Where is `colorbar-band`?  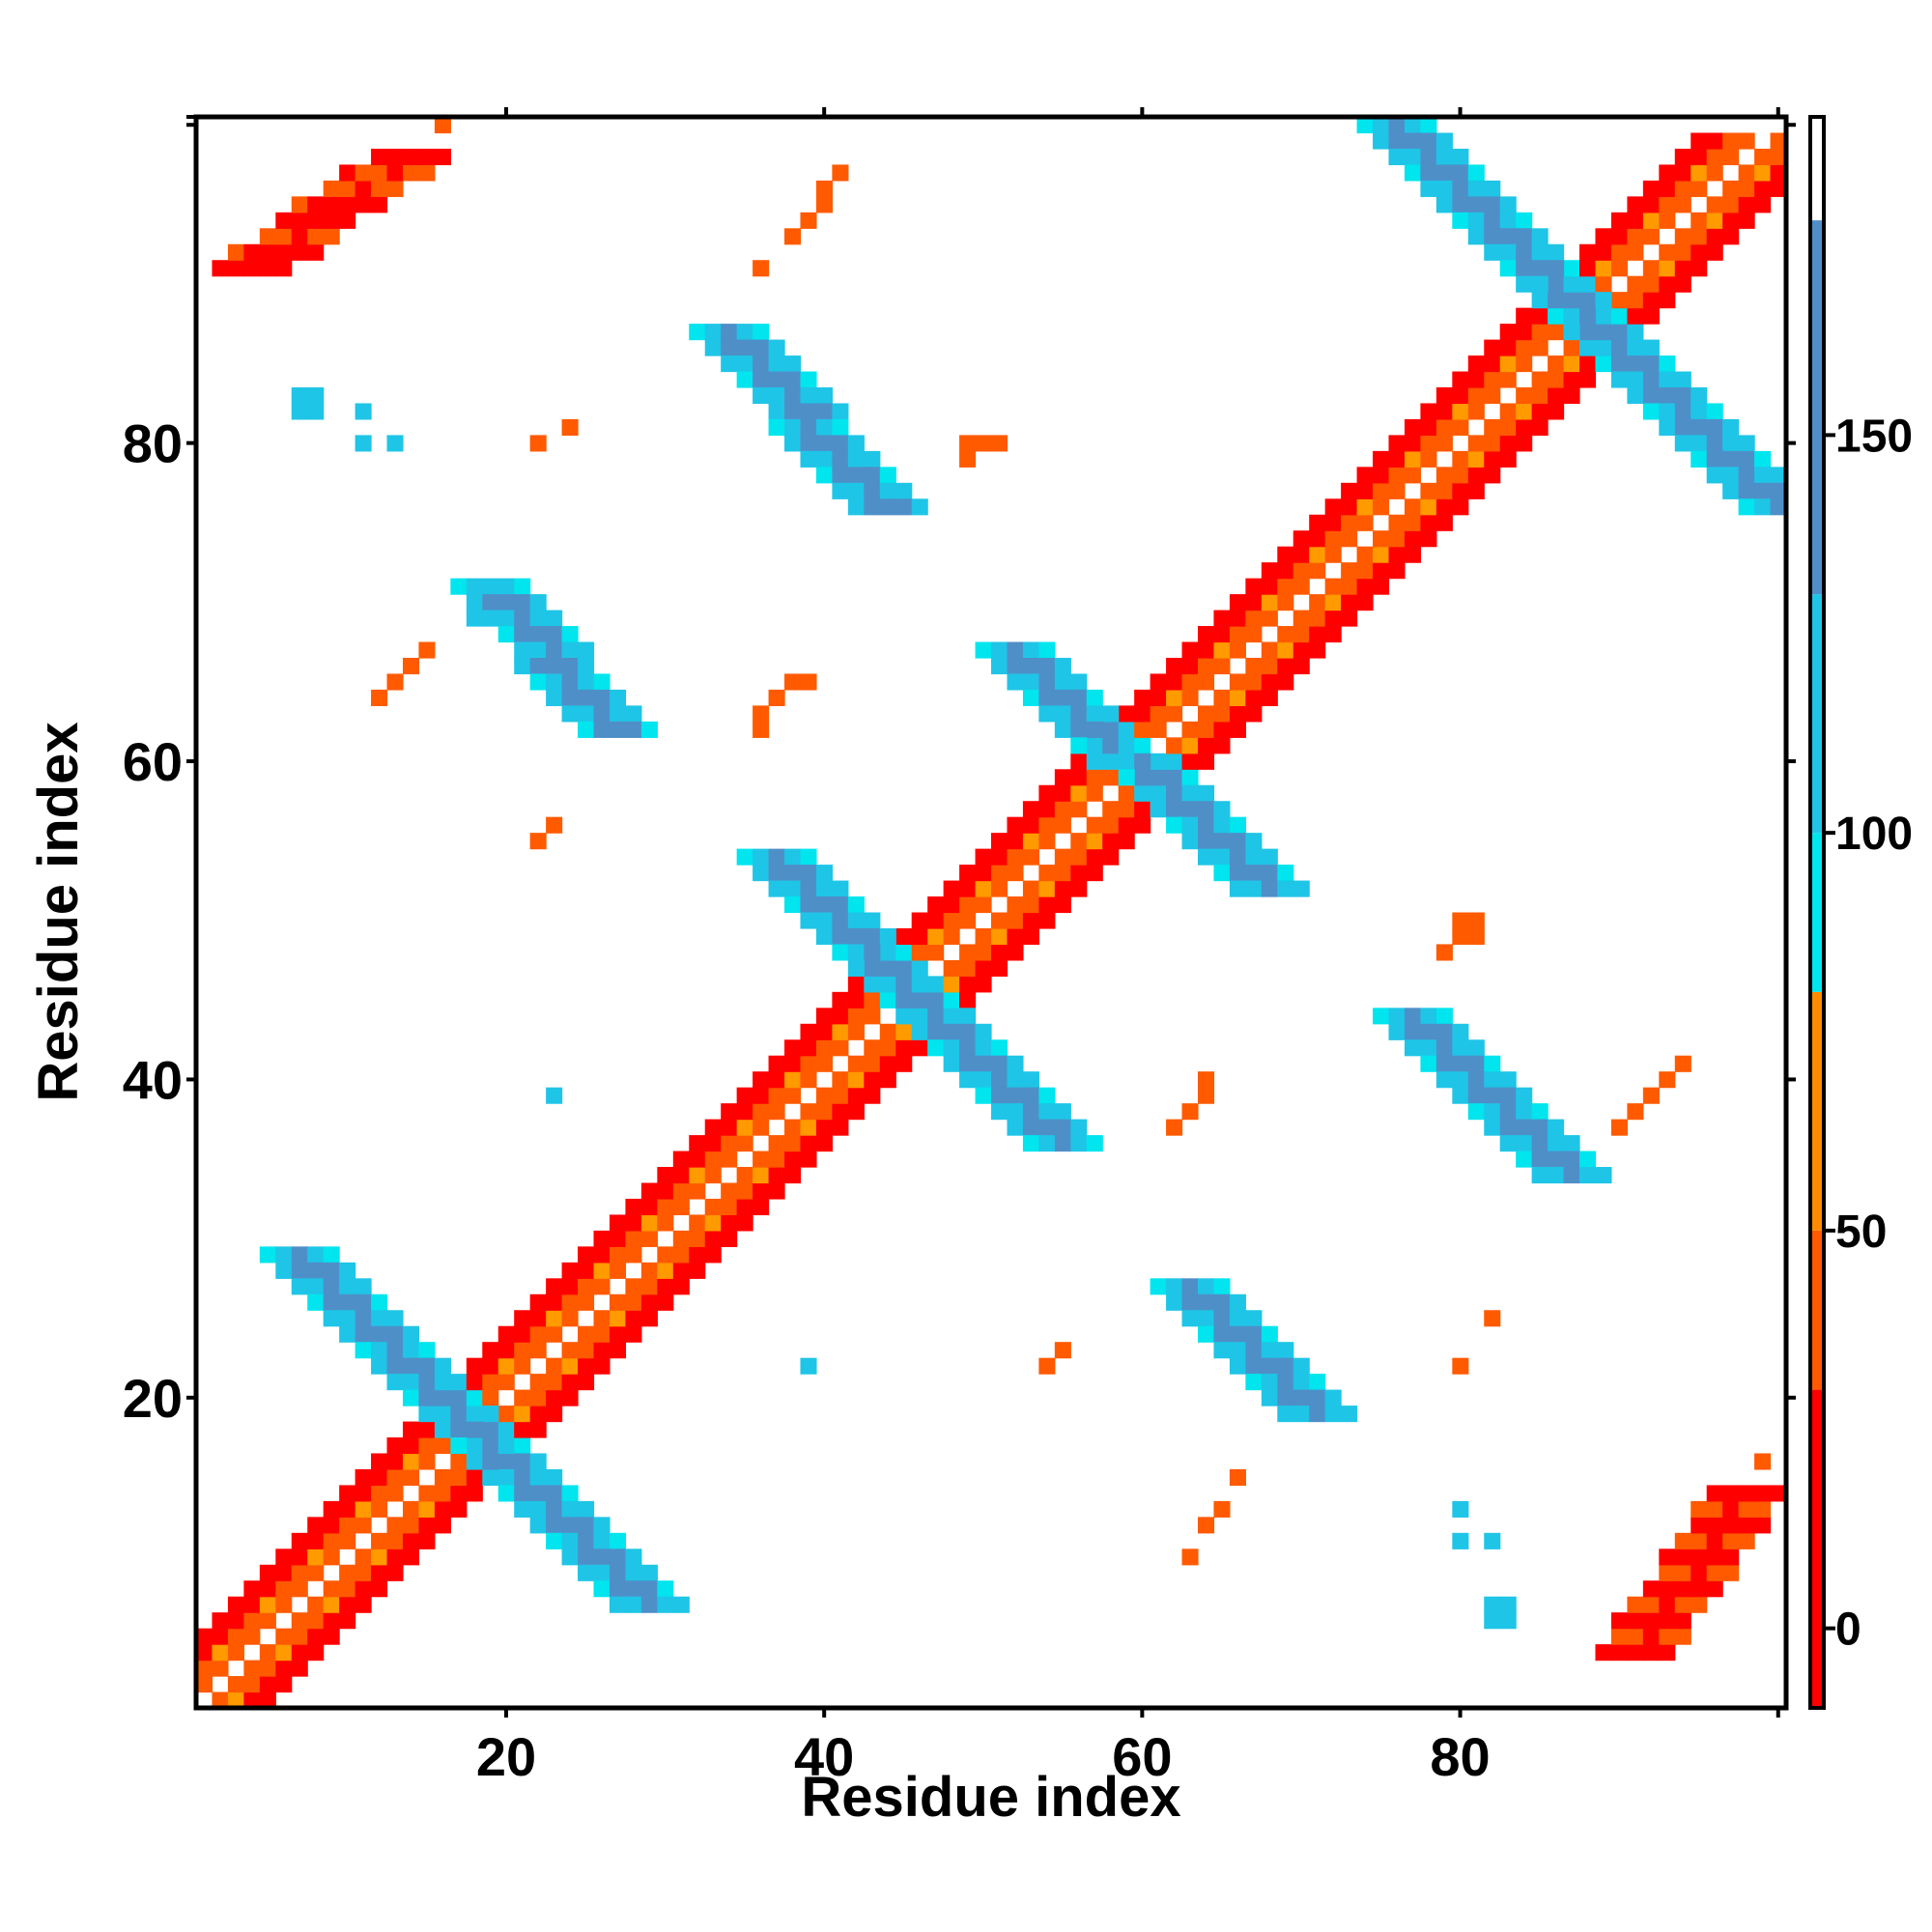
colorbar-band is located at coordinates (1817, 1111).